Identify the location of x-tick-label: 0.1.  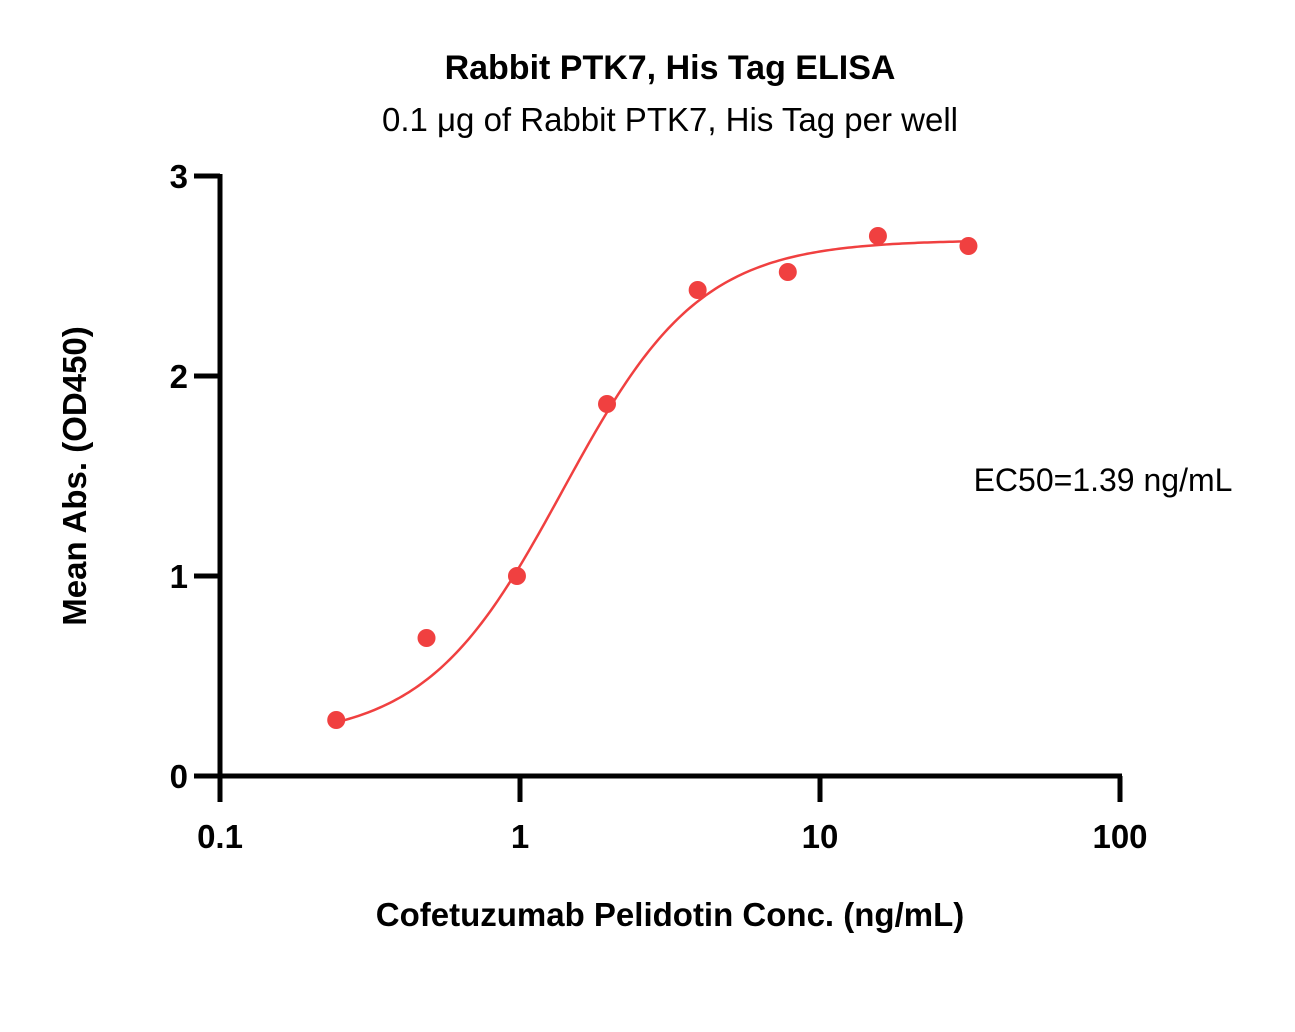
(220, 836).